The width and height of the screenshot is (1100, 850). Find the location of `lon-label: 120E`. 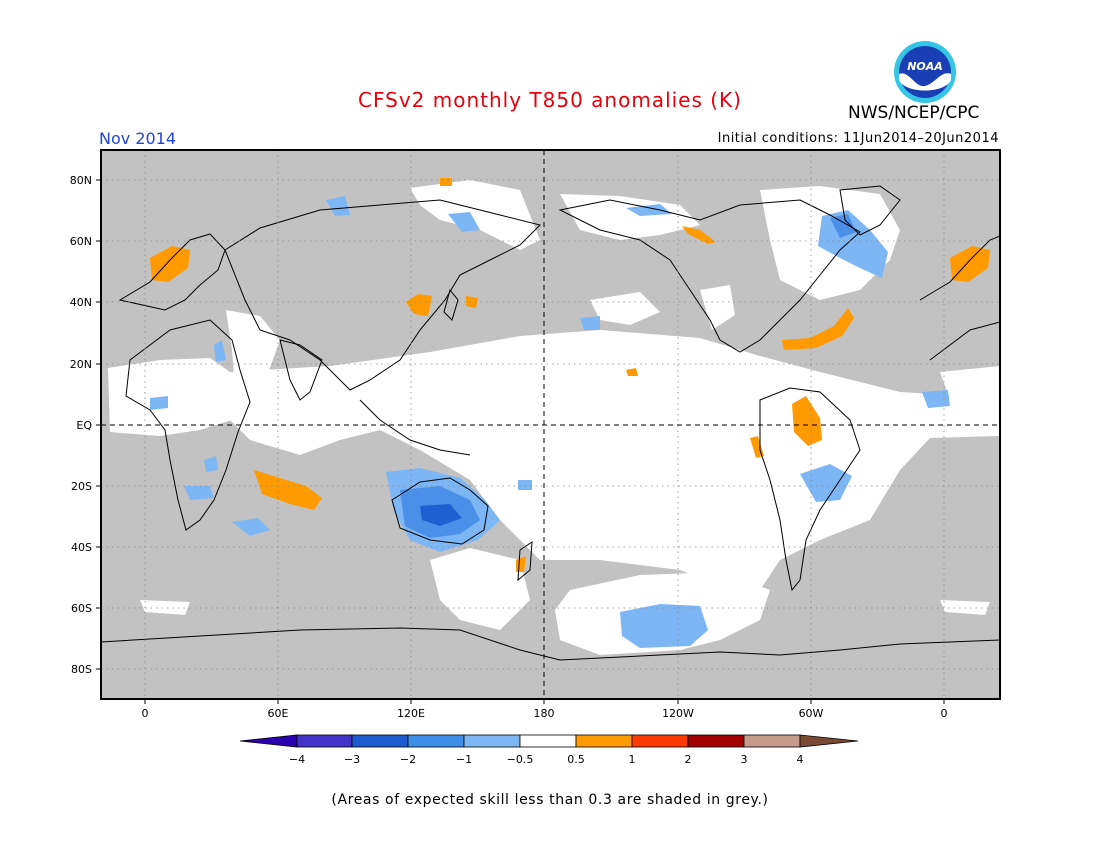

lon-label: 120E is located at coordinates (411, 713).